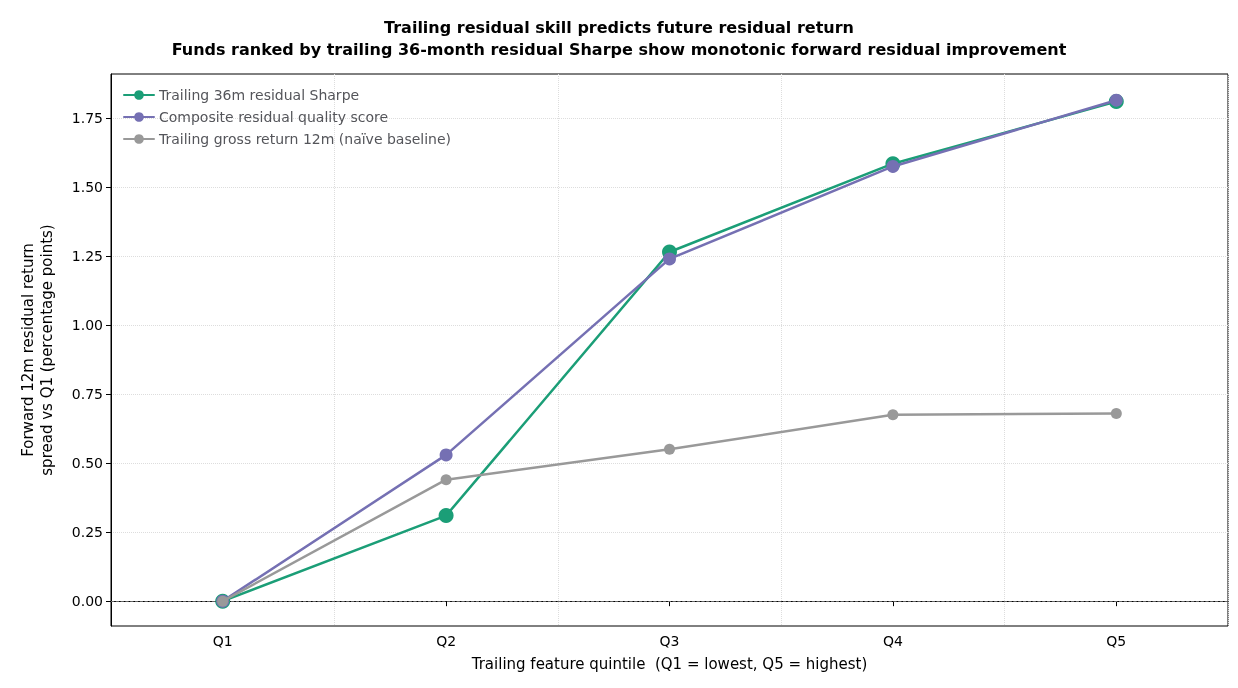  I want to click on legend-label: Trailing gross return 12m (naïve baseline), so click(305, 139).